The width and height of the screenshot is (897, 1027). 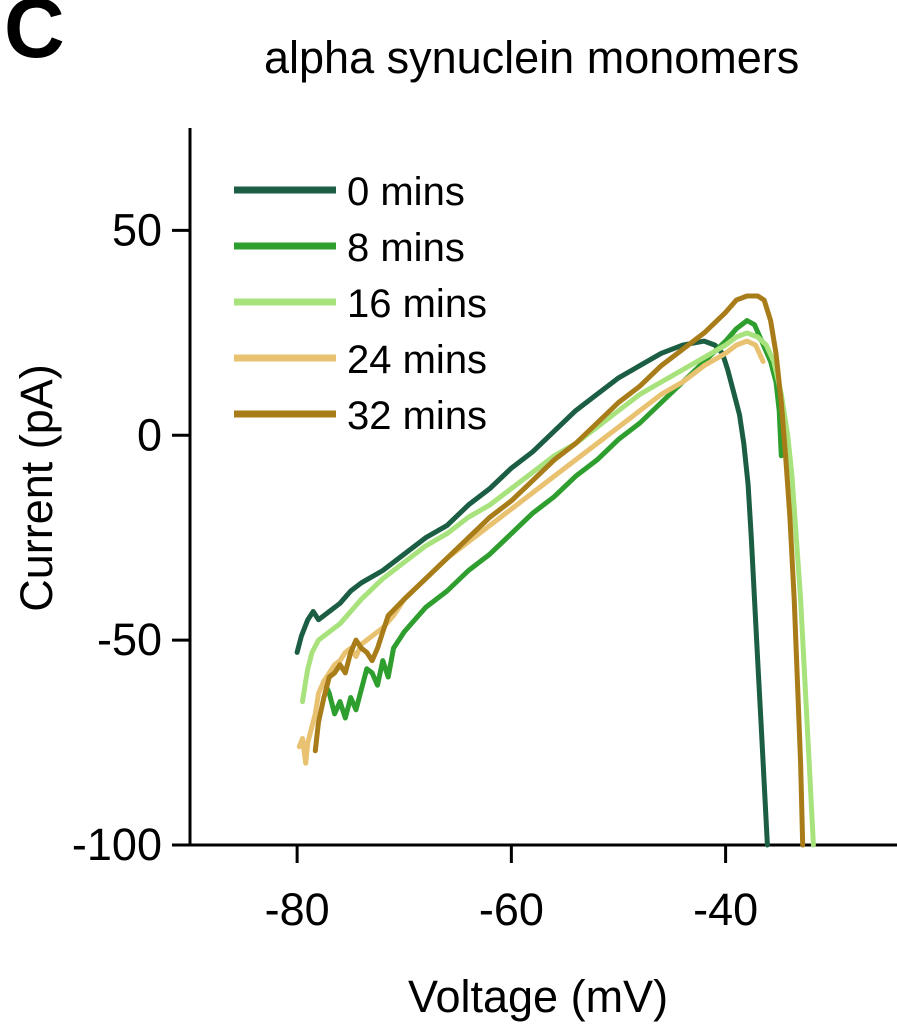 I want to click on legend-label-2: 8 mins, so click(x=406, y=248).